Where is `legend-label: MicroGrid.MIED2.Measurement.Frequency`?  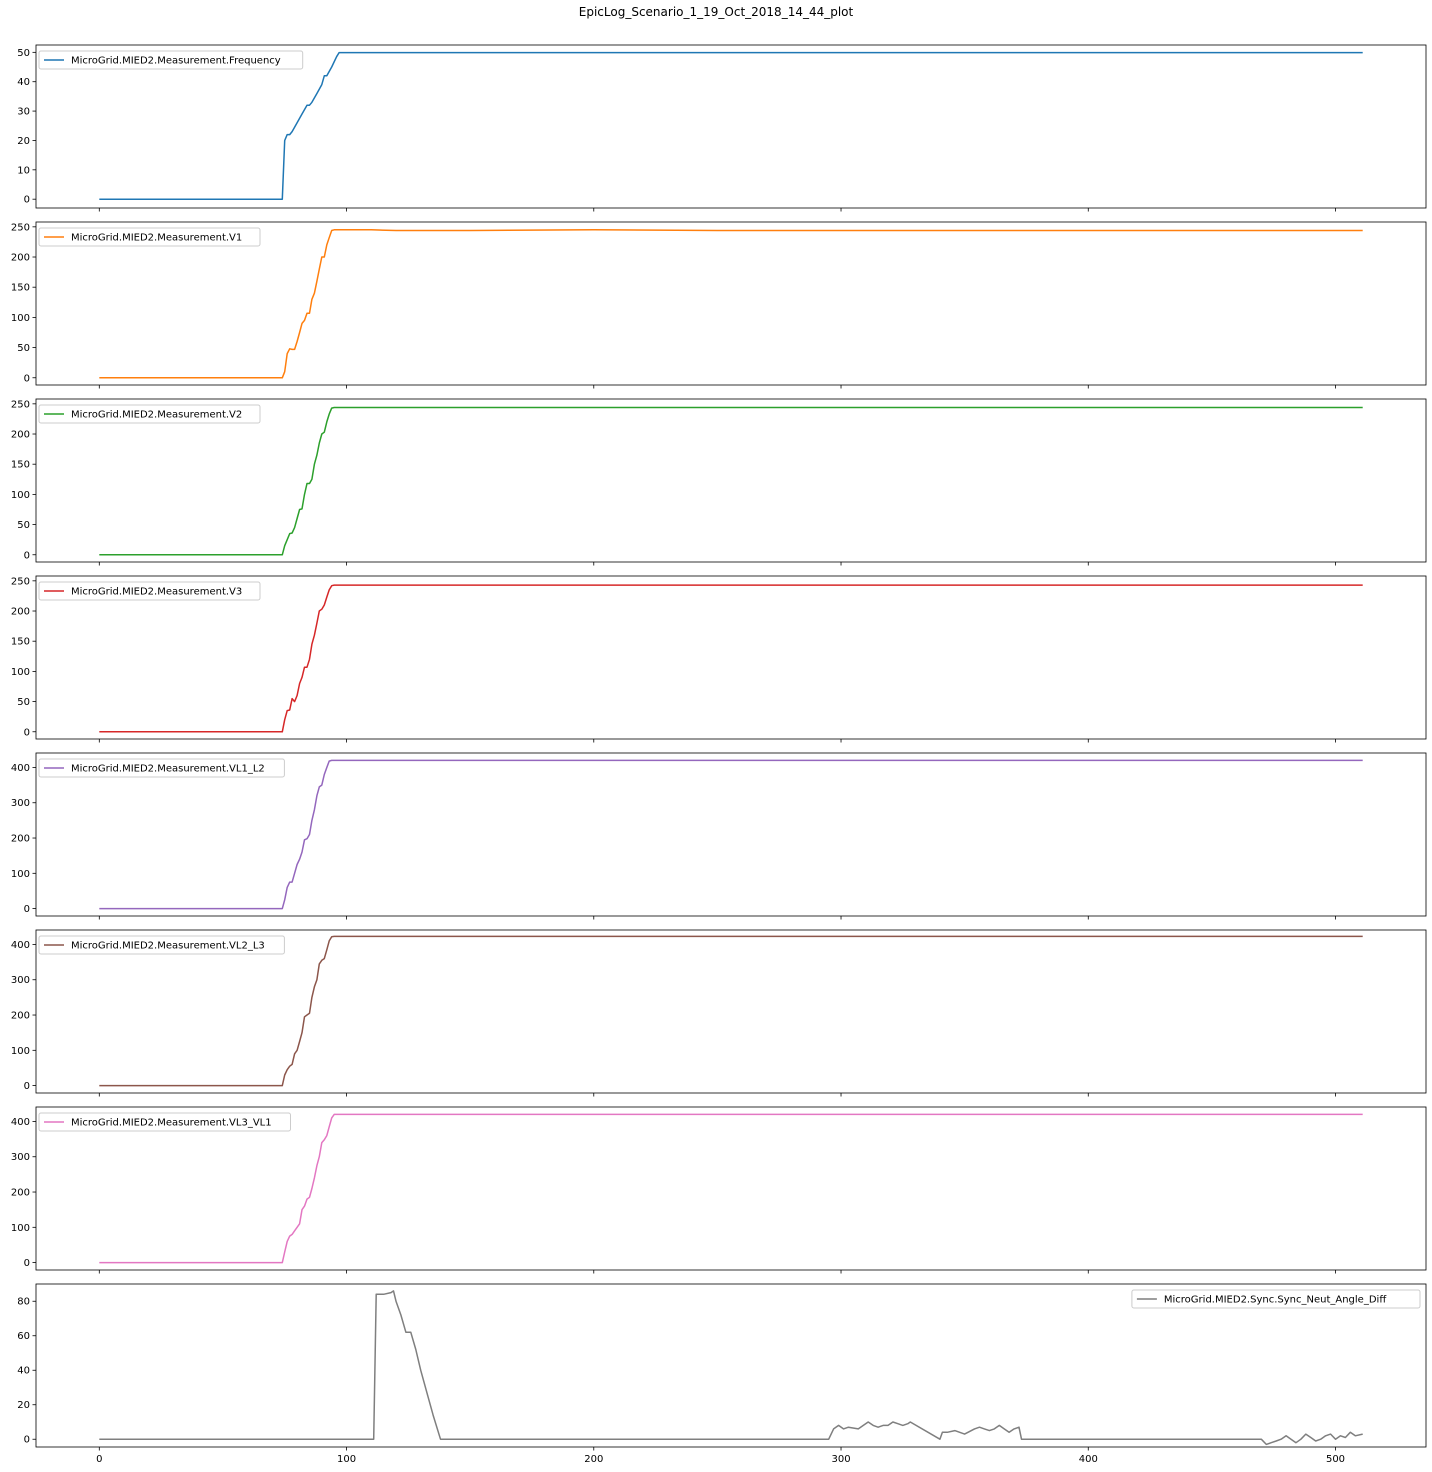 legend-label: MicroGrid.MIED2.Measurement.Frequency is located at coordinates (176, 61).